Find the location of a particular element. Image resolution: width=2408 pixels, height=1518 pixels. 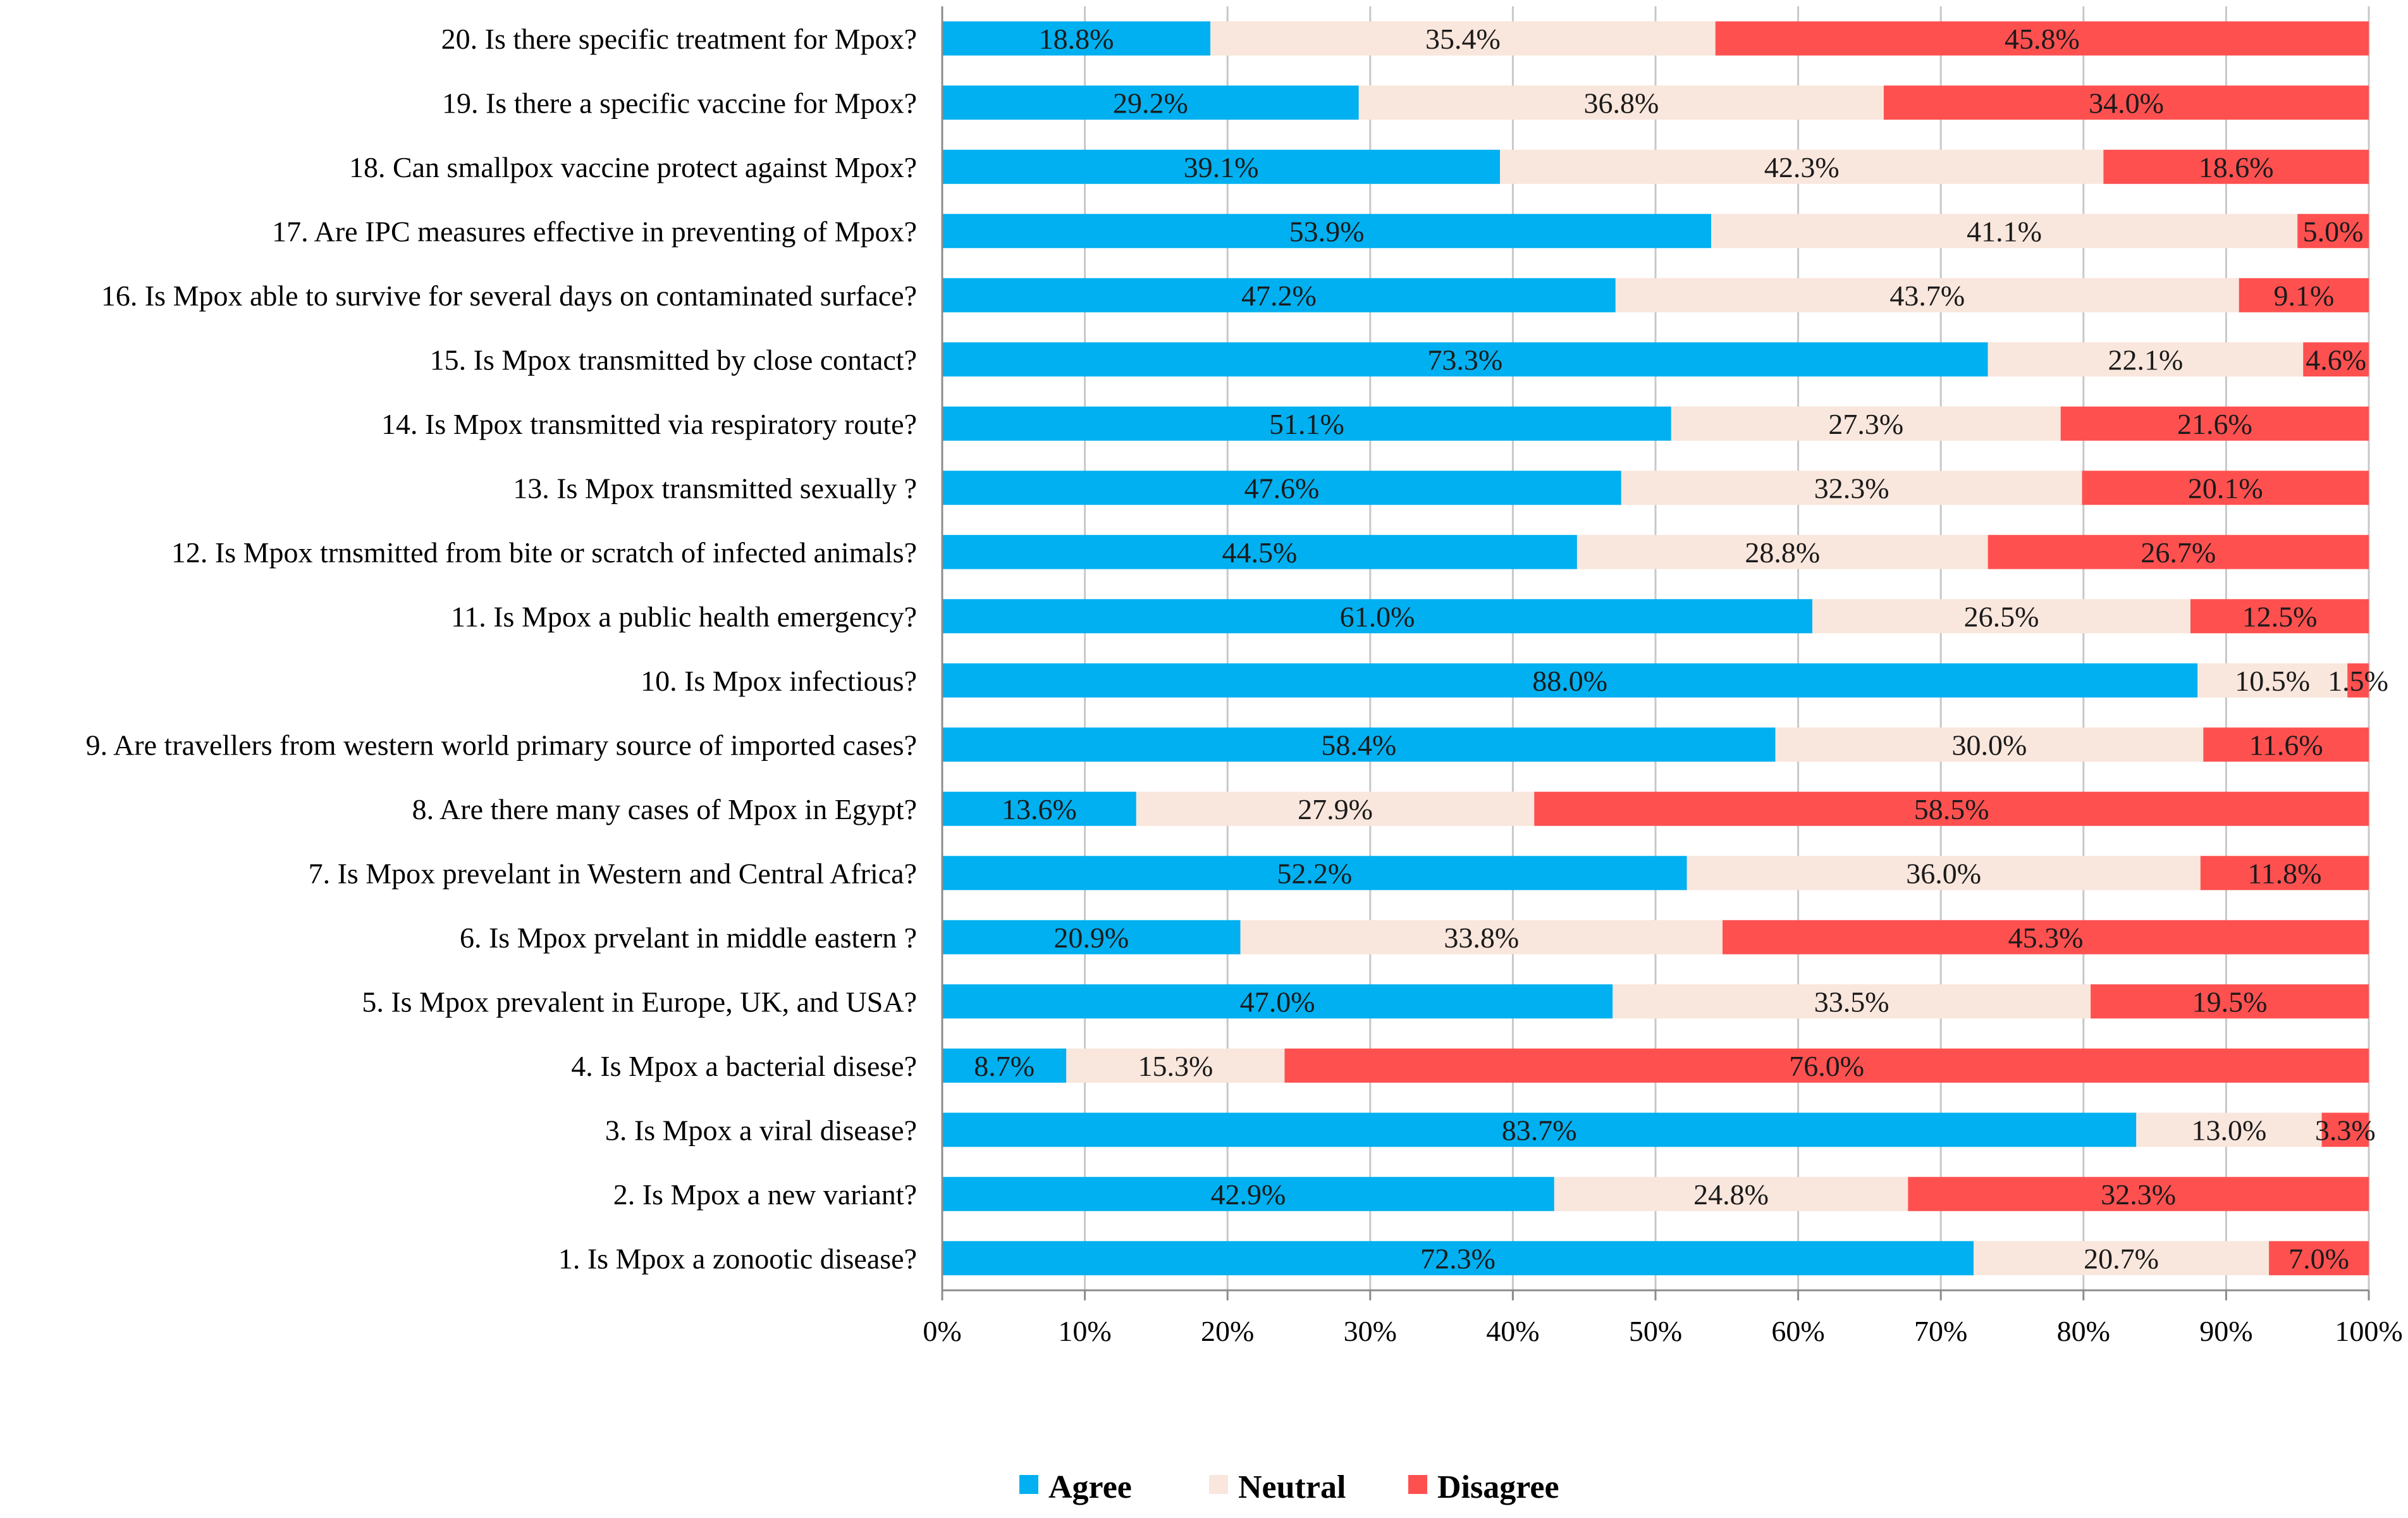

data-label-disagree-3: 18.6% is located at coordinates (2236, 167).